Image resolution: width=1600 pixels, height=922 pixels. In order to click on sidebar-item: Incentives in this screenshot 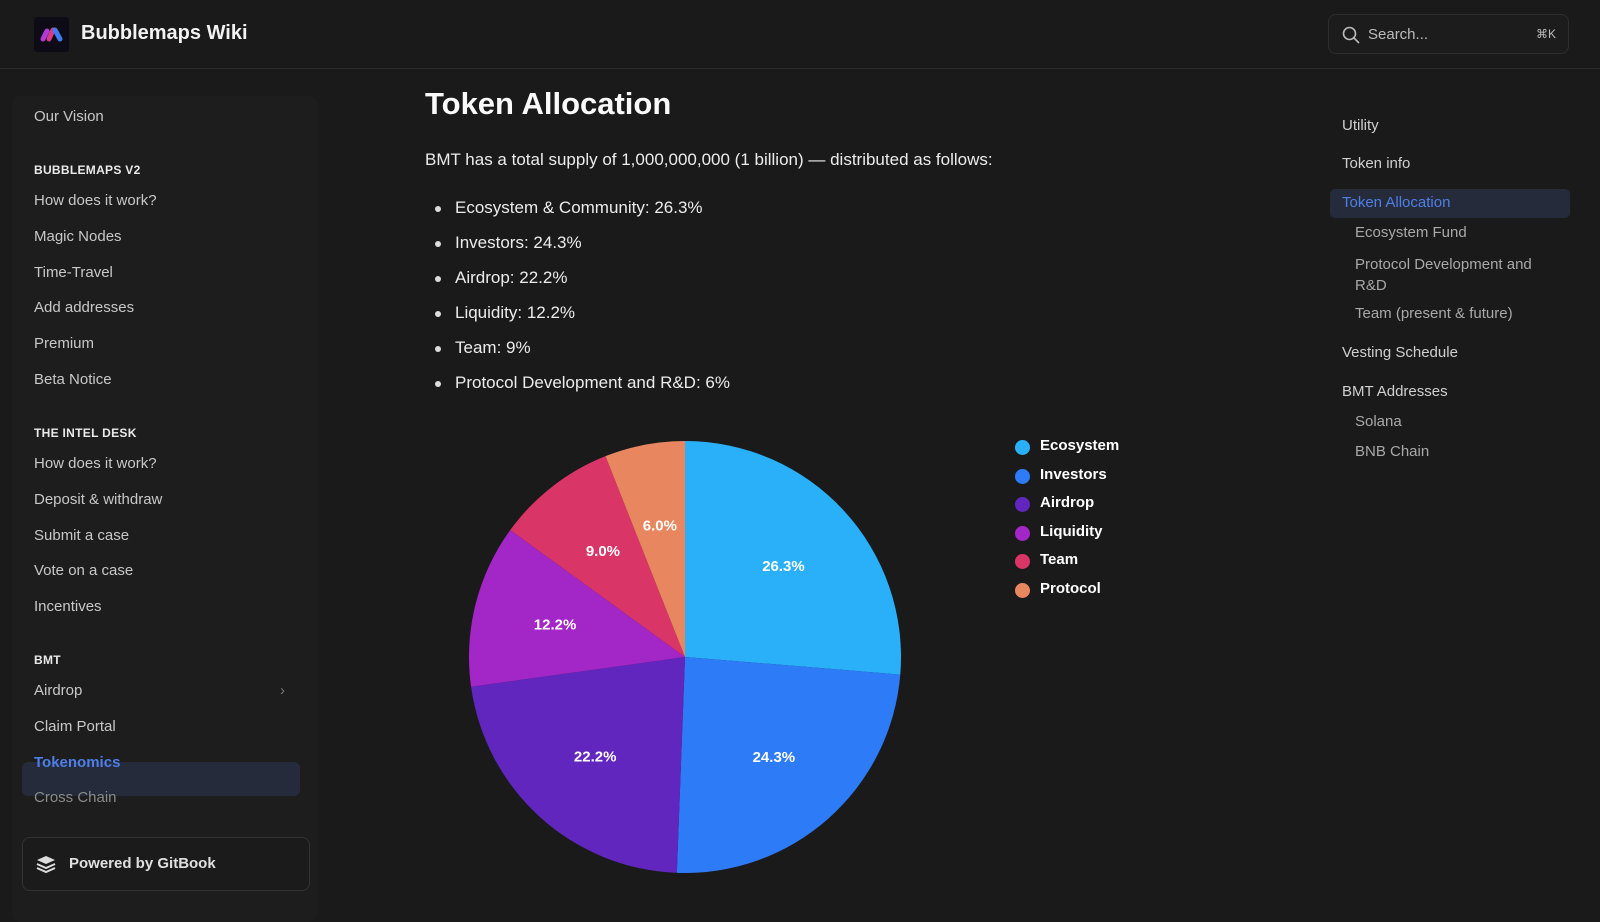, I will do `click(68, 606)`.